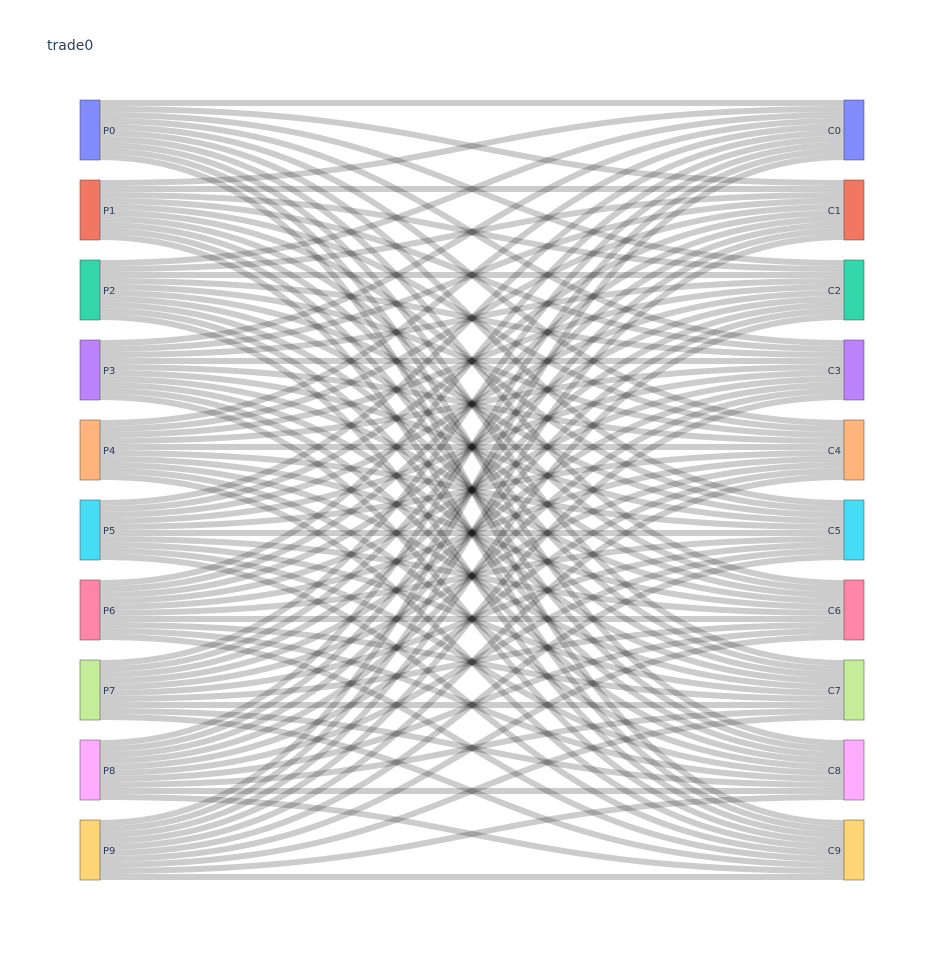  What do you see at coordinates (834, 451) in the screenshot?
I see `target-label-C4: C4` at bounding box center [834, 451].